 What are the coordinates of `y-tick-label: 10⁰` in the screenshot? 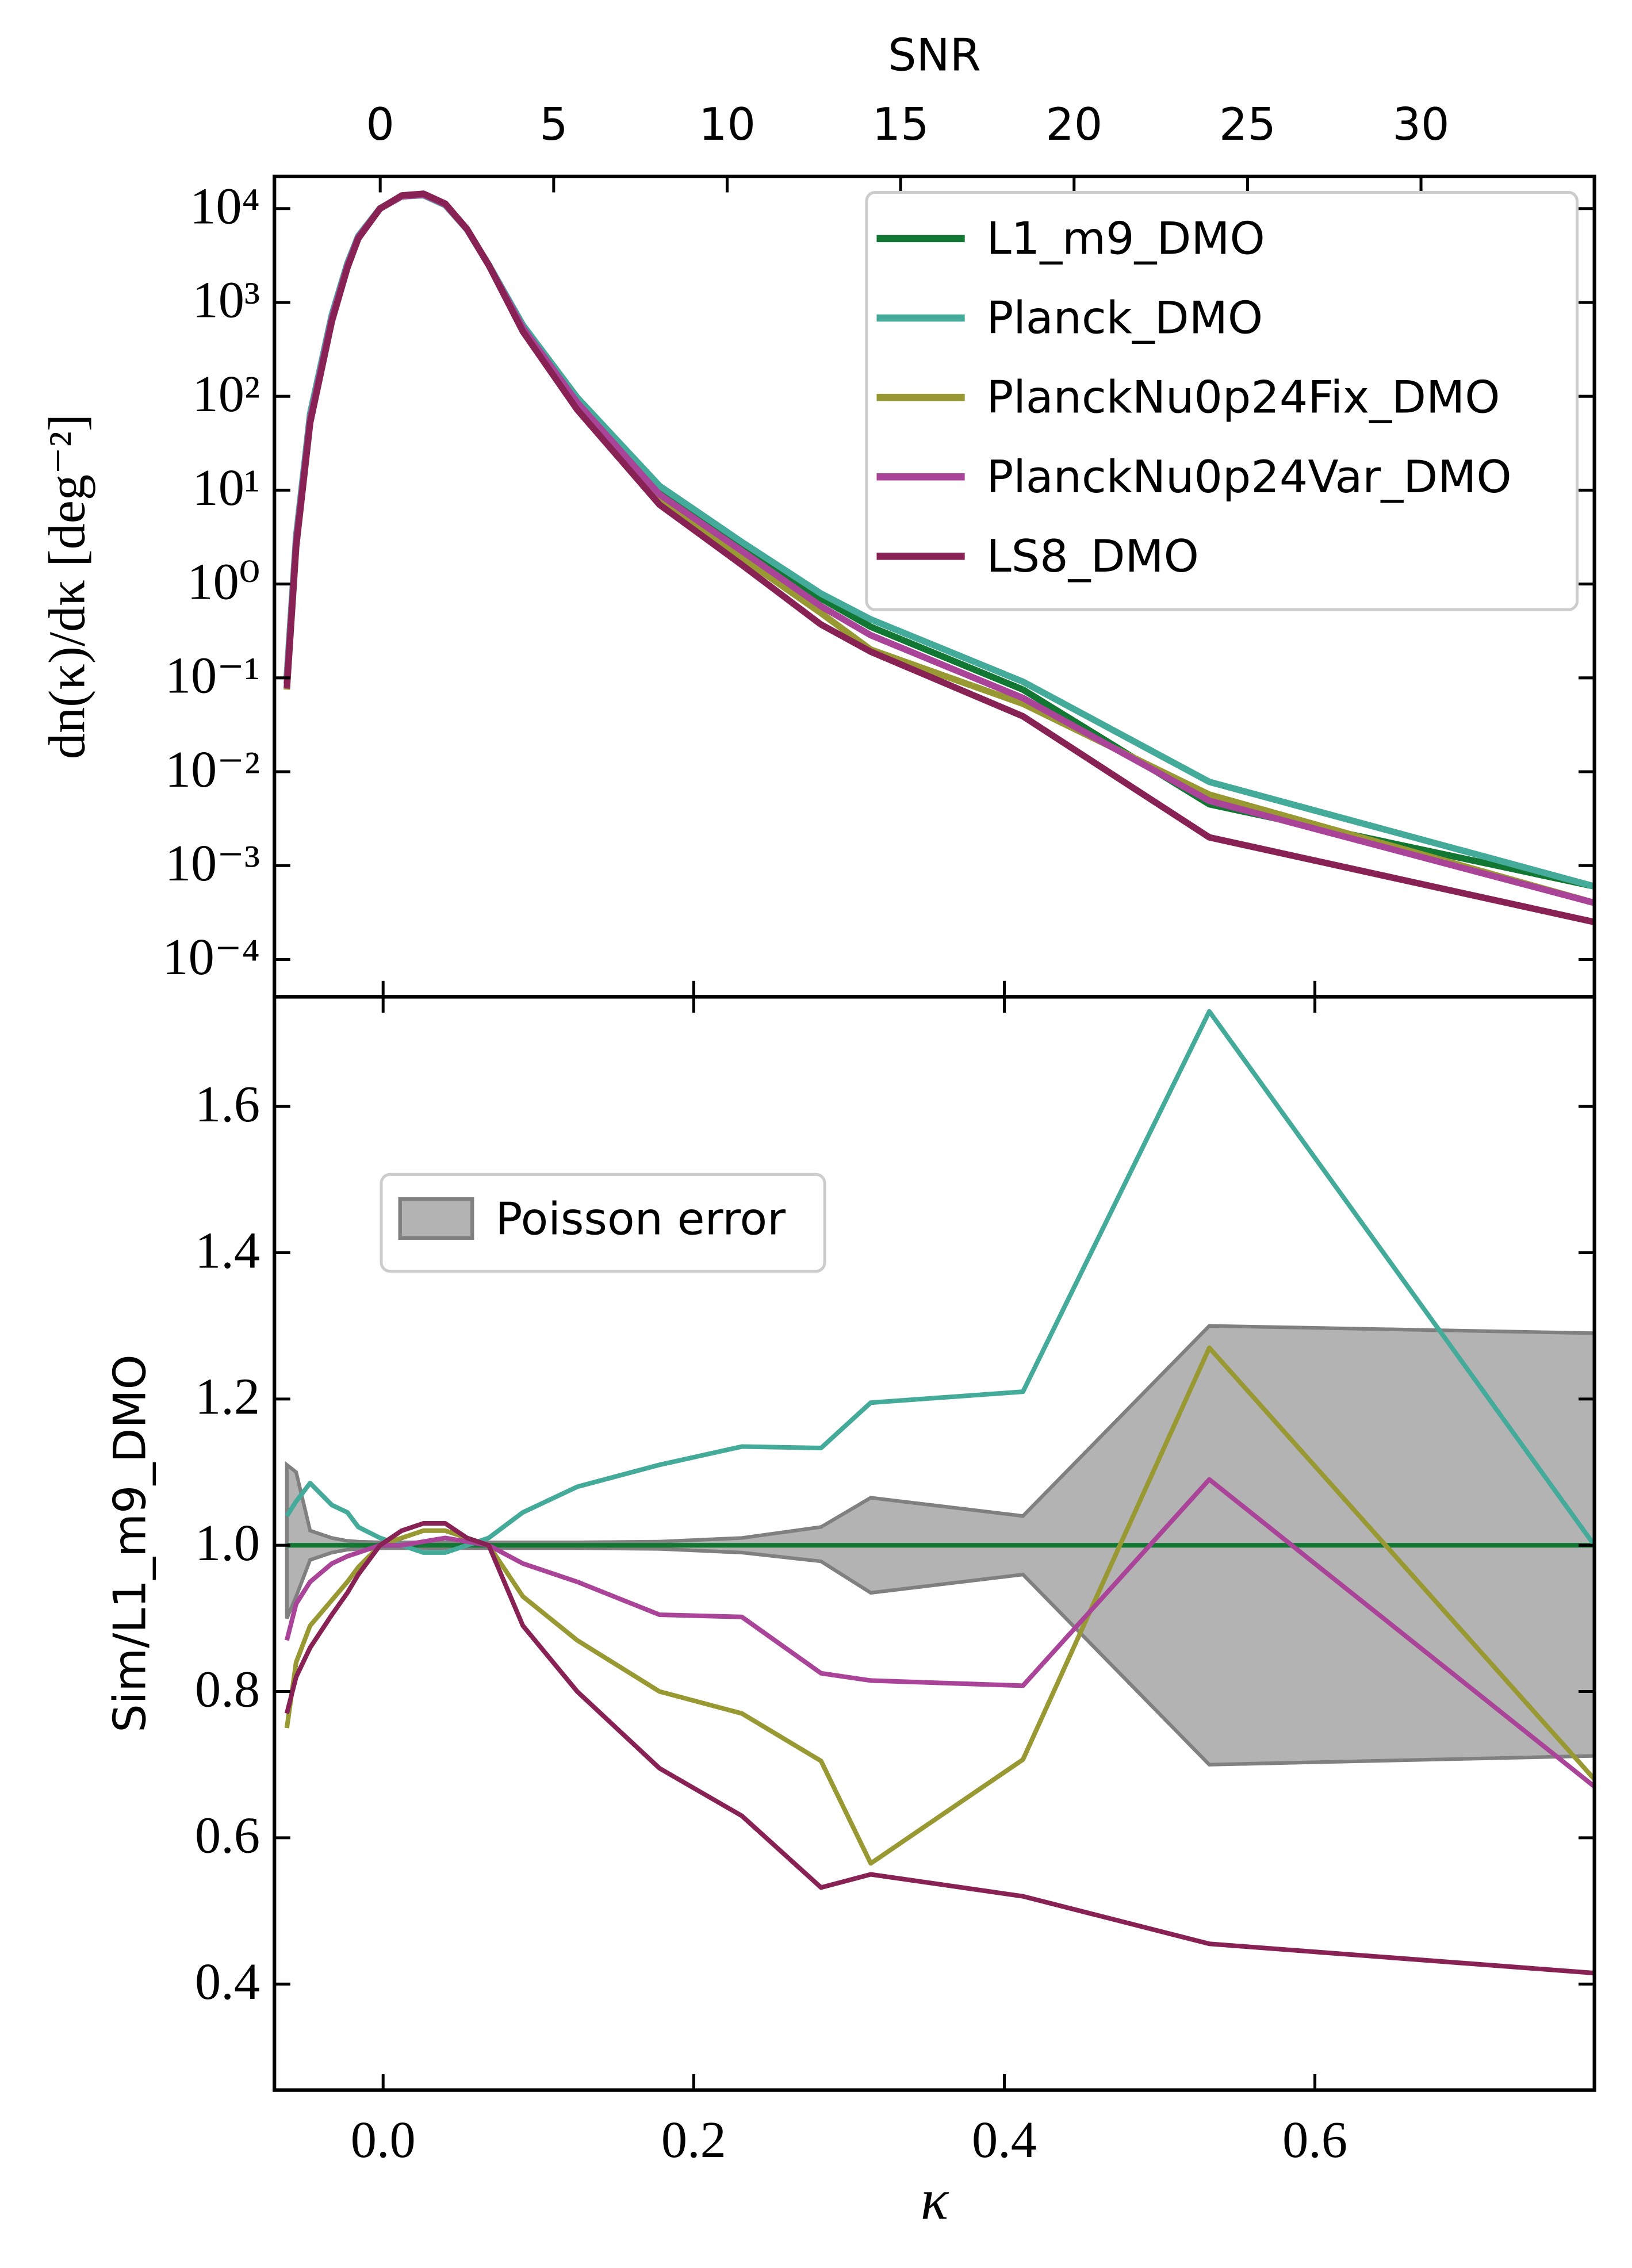 It's located at (223, 581).